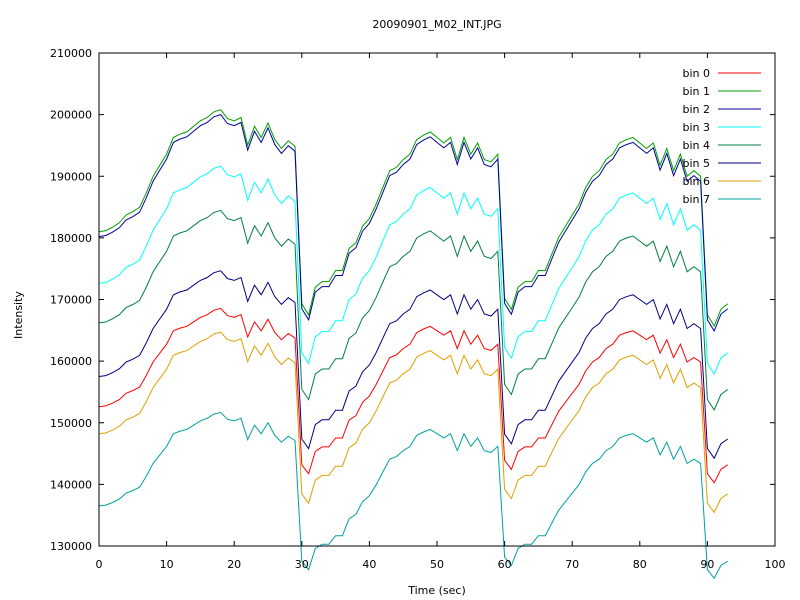  Describe the element at coordinates (71, 423) in the screenshot. I see `y-tick-label: 150000` at that location.